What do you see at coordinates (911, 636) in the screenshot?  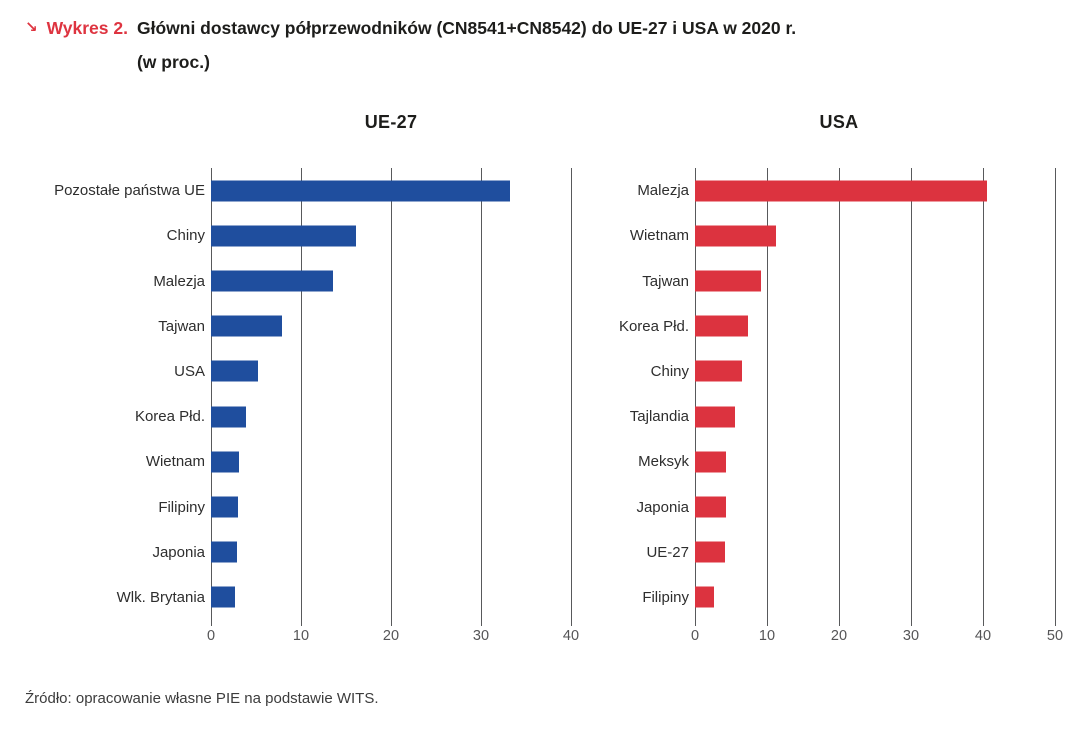 I see `x-tick-label: 30` at bounding box center [911, 636].